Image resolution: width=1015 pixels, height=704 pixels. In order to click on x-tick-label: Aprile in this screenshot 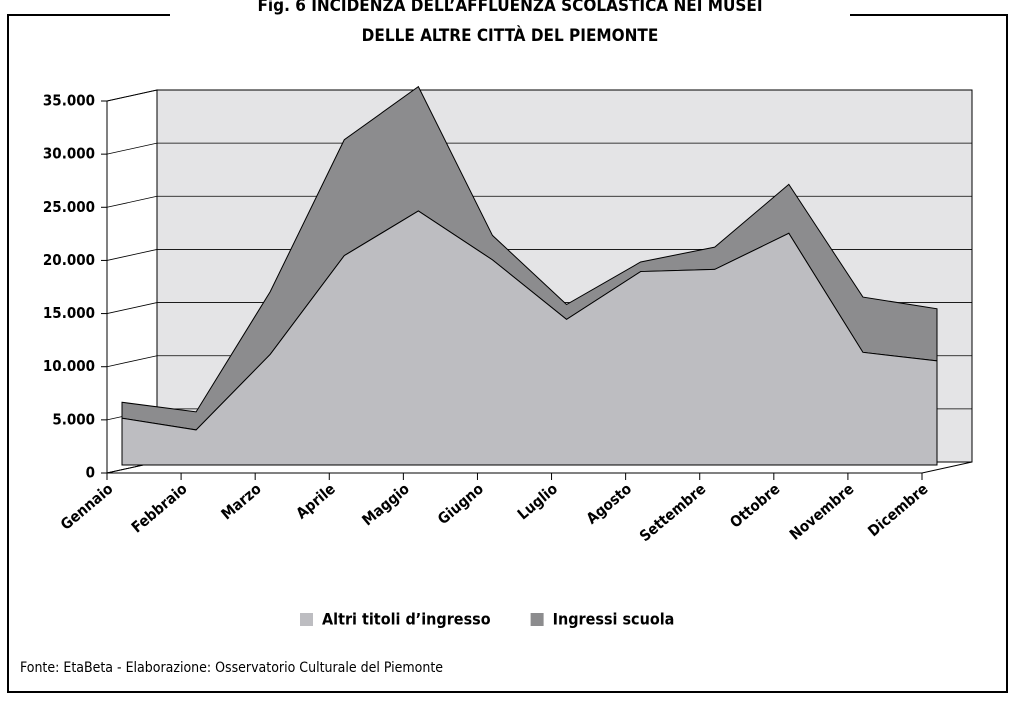, I will do `click(316, 501)`.